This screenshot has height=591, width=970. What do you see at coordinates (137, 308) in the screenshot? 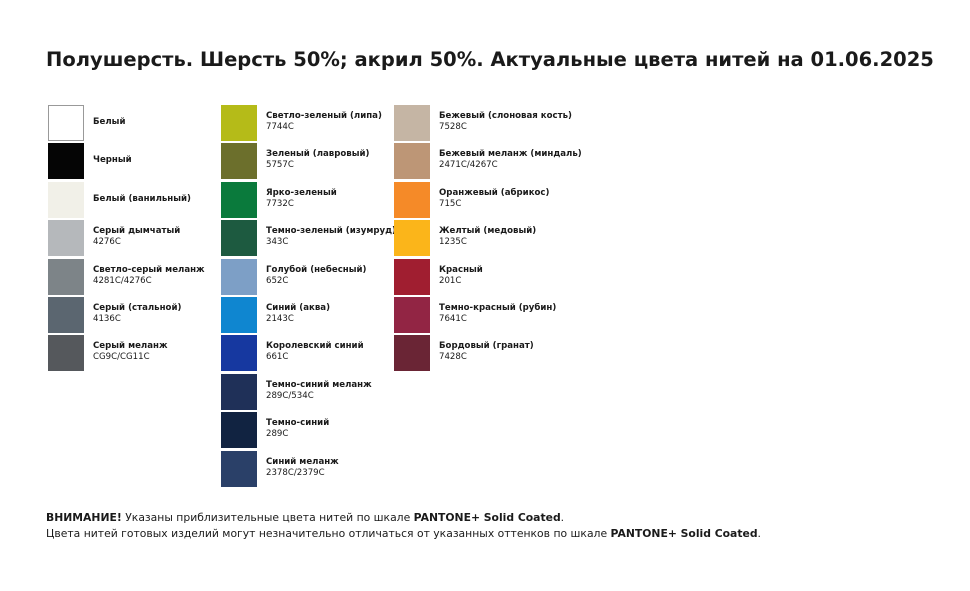
I see `color-name: Серый (стальной)` at bounding box center [137, 308].